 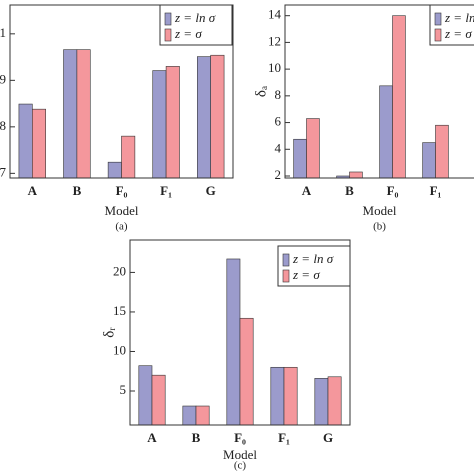 I want to click on y-tick-label: 1, so click(x=3, y=32).